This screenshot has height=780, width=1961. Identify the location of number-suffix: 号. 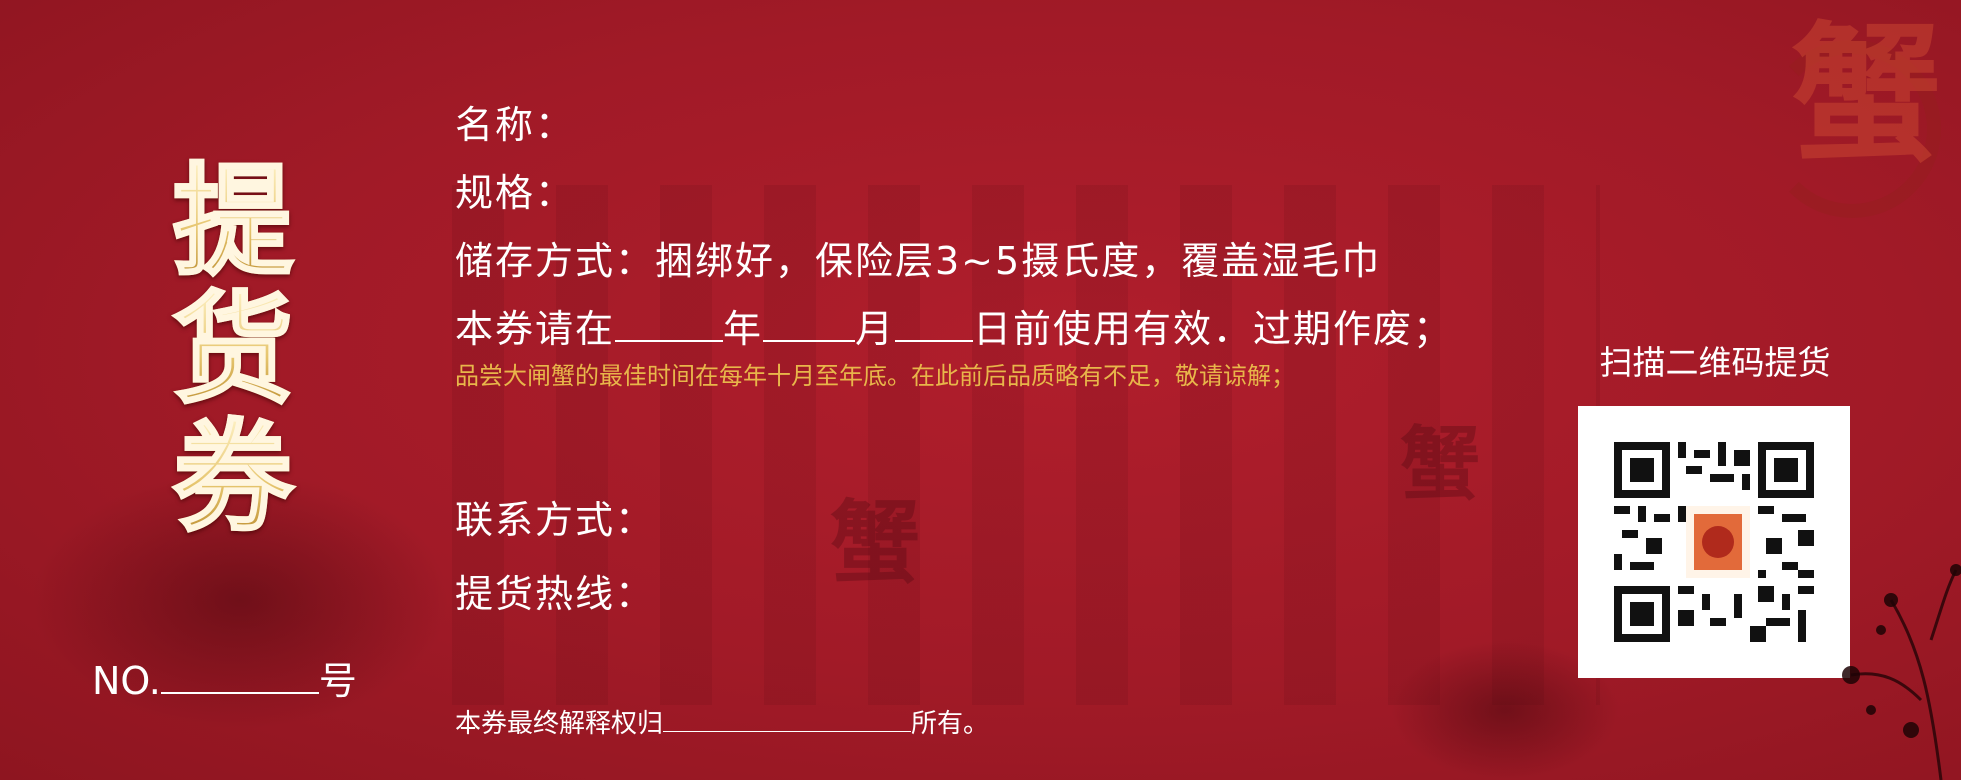
(337, 681).